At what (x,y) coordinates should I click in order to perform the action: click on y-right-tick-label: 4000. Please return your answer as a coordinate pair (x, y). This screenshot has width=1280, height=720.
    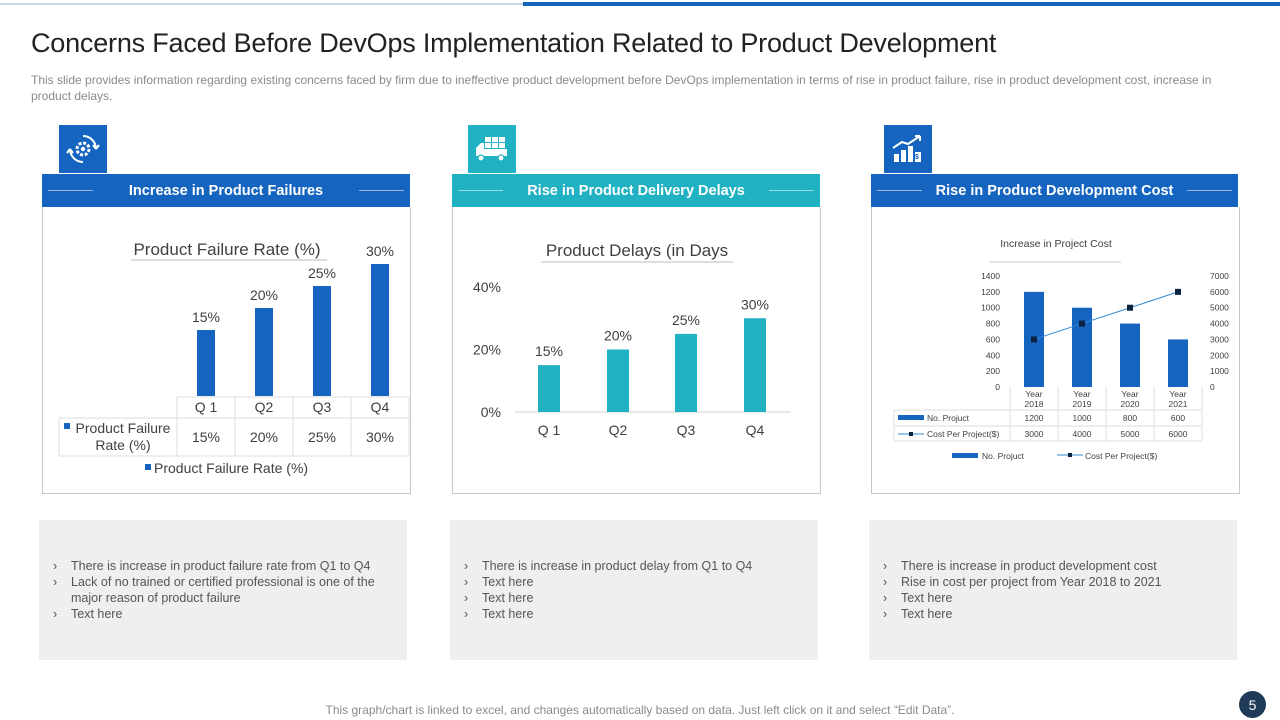
    Looking at the image, I should click on (1219, 324).